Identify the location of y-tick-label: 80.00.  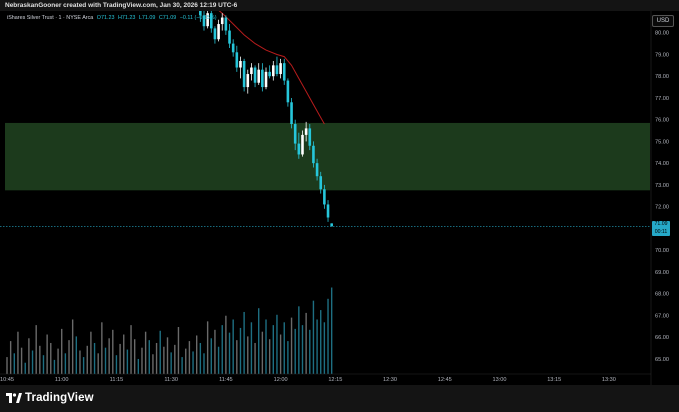
(662, 34).